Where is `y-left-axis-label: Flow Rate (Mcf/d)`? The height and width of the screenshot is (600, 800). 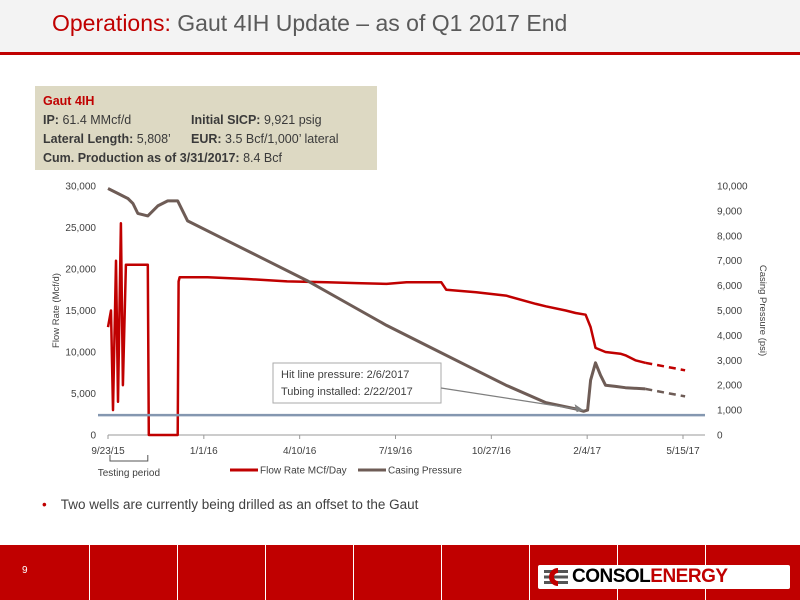 y-left-axis-label: Flow Rate (Mcf/d) is located at coordinates (56, 310).